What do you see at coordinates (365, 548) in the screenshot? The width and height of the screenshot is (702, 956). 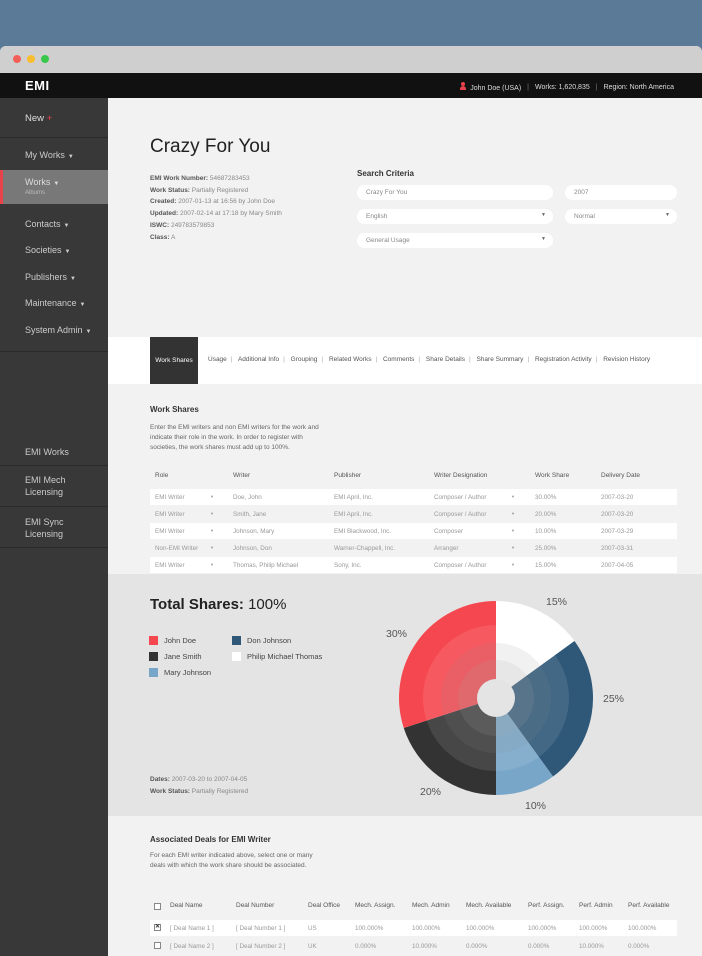 I see `publisher-cell: Warner-Chappell, Inc.` at bounding box center [365, 548].